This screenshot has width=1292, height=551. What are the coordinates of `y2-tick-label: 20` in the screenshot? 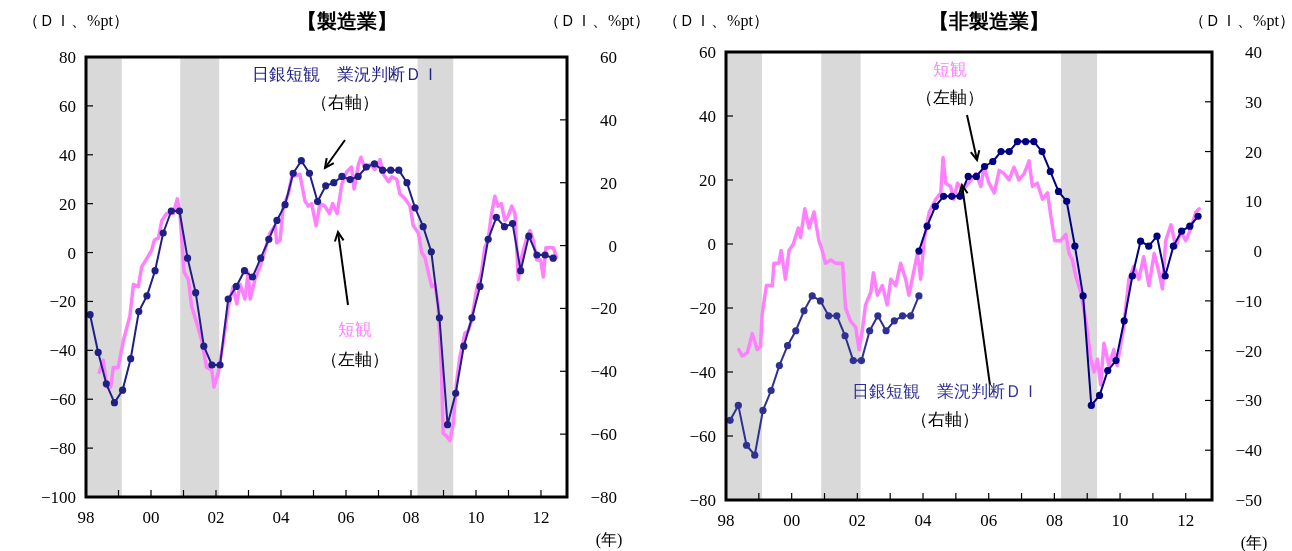 It's located at (608, 183).